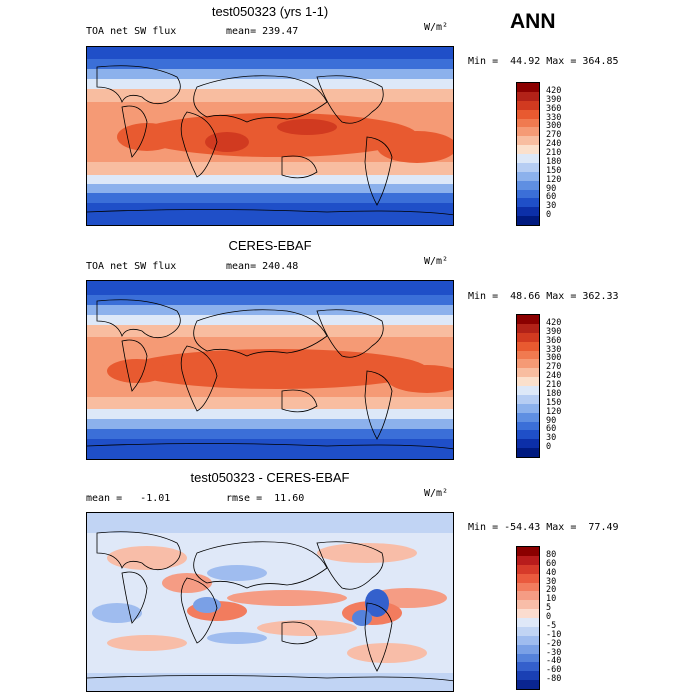 The height and width of the screenshot is (700, 700). Describe the element at coordinates (270, 602) in the screenshot. I see `panel-3-map` at that location.